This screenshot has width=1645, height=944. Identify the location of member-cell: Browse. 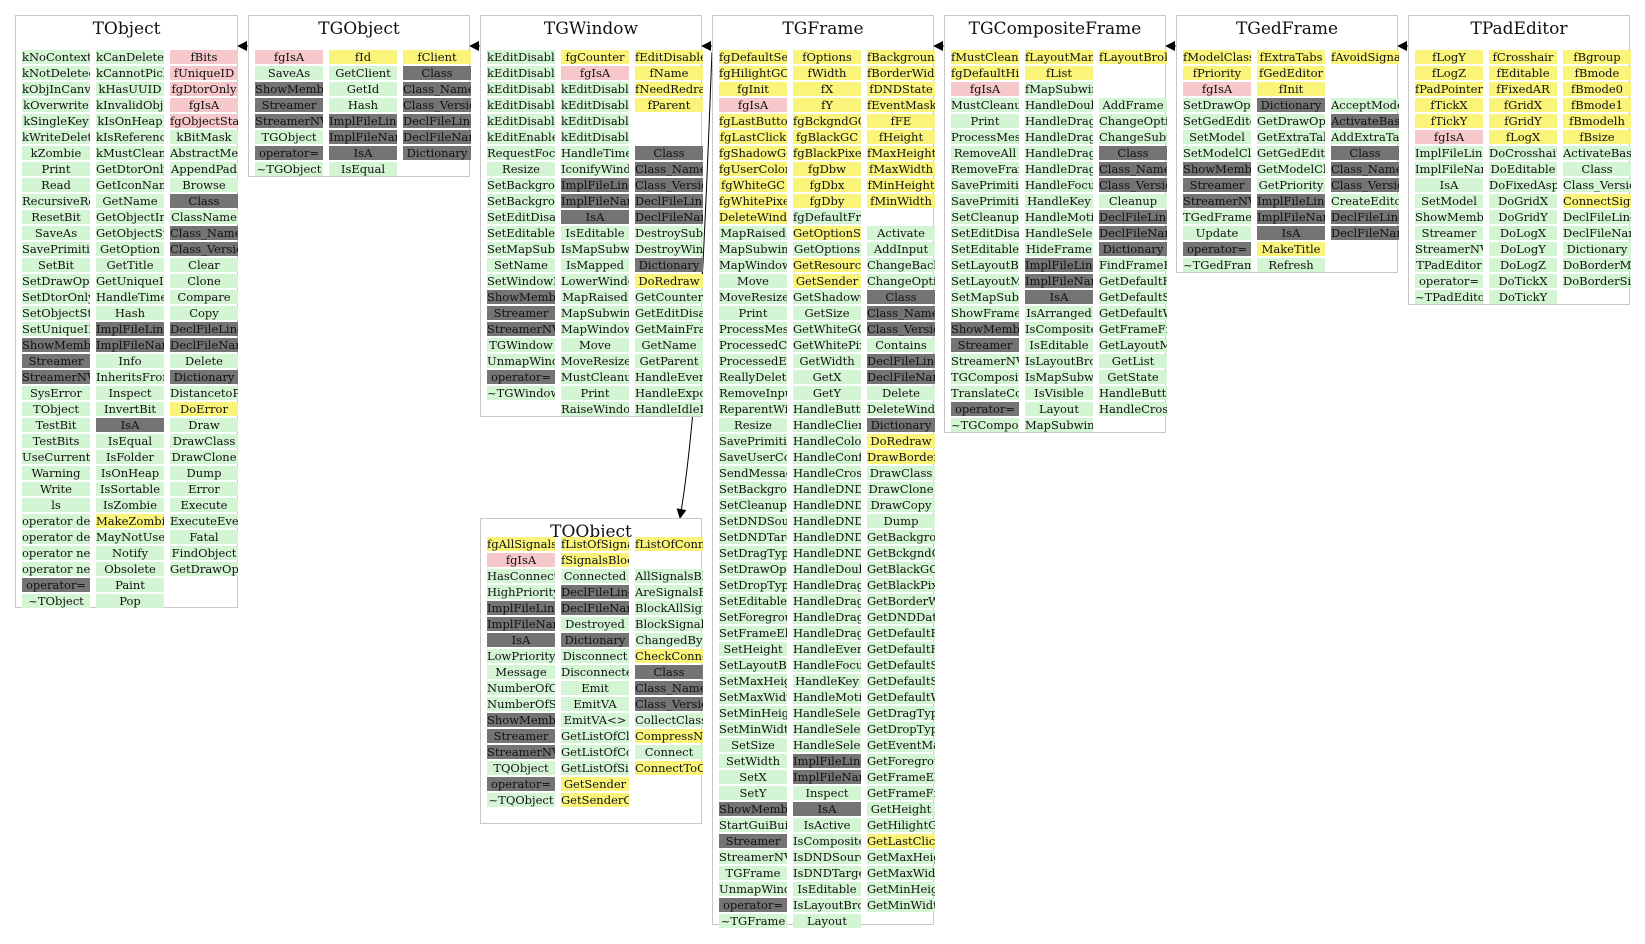
(204, 185).